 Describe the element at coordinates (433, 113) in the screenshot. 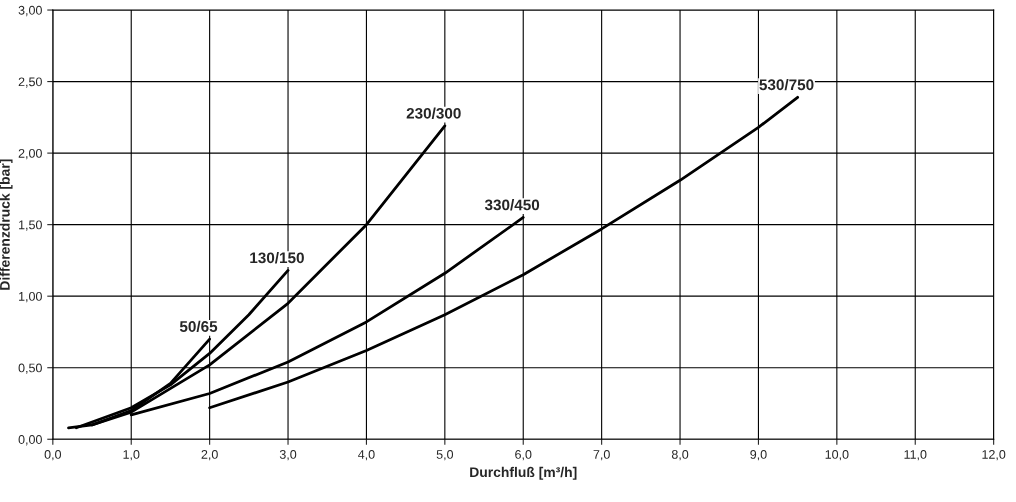

I see `series-label: 230/300` at that location.